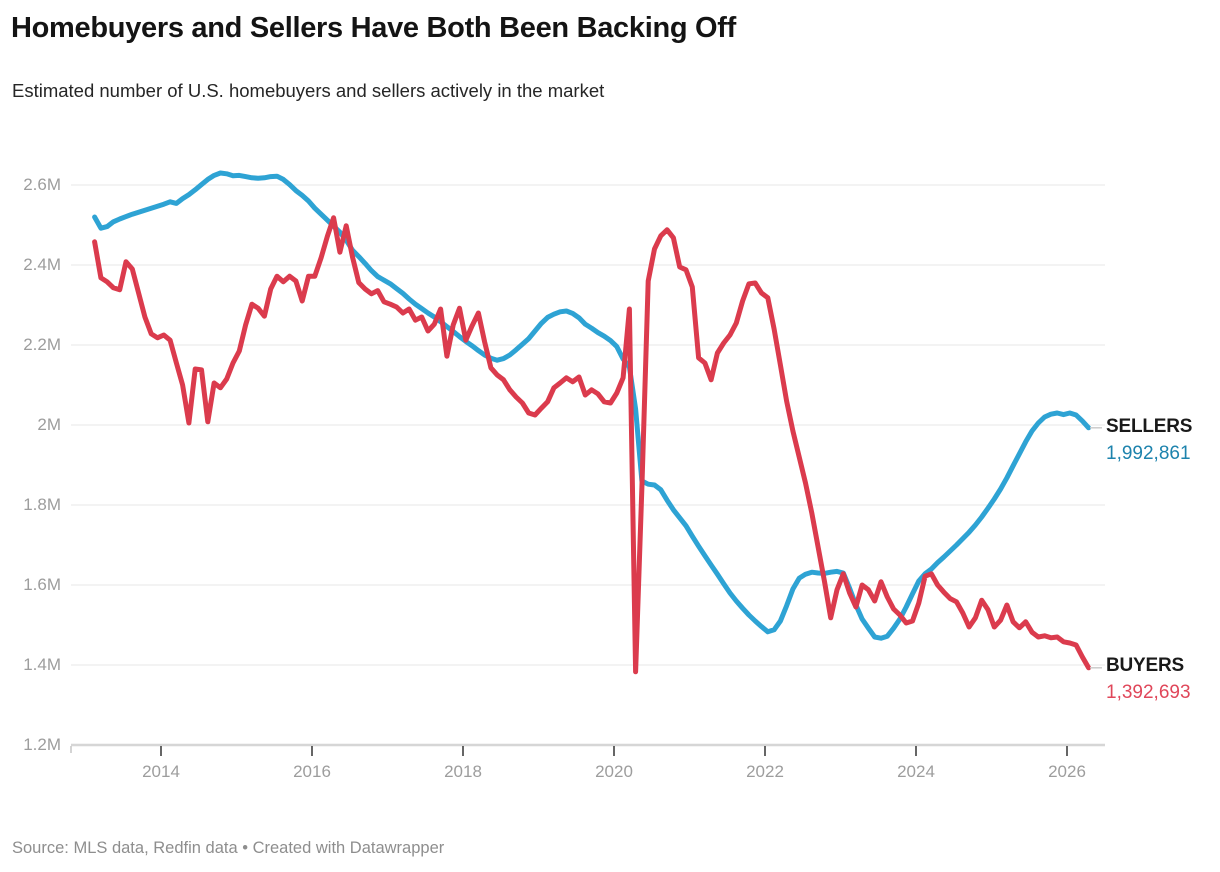 The width and height of the screenshot is (1220, 872). What do you see at coordinates (1145, 665) in the screenshot?
I see `buyers-series-name: BUYERS` at bounding box center [1145, 665].